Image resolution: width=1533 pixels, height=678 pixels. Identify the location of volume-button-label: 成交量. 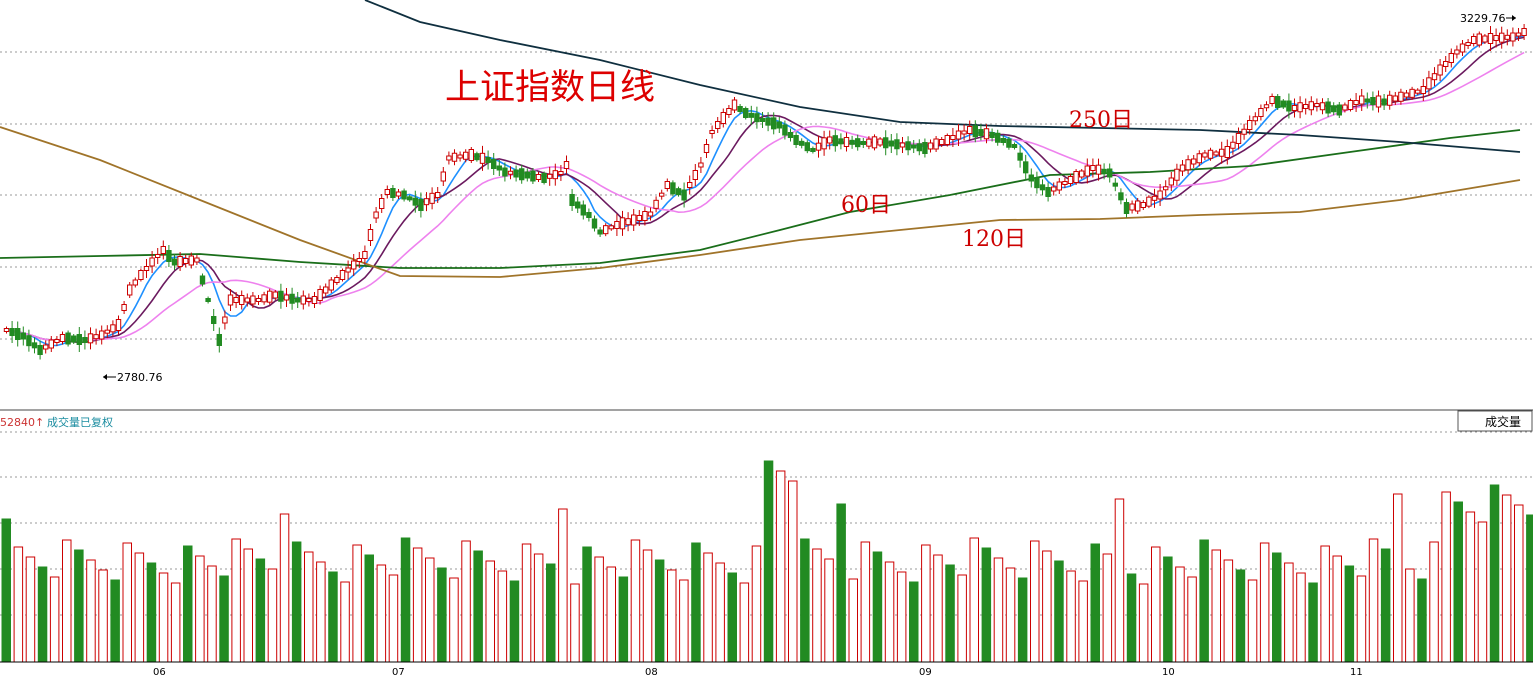
(1503, 421).